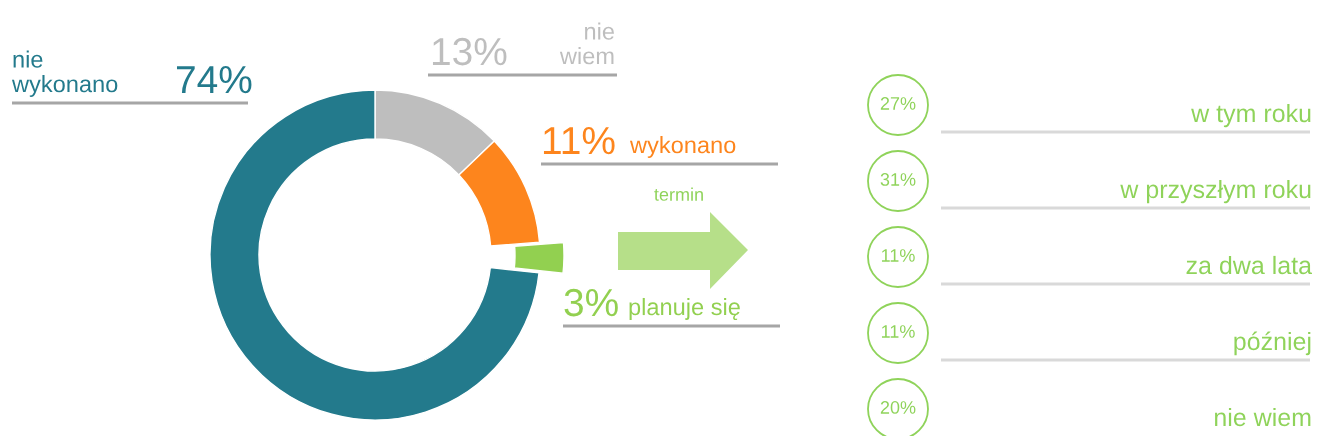 The height and width of the screenshot is (436, 1319). I want to click on data-label: 13%, so click(469, 51).